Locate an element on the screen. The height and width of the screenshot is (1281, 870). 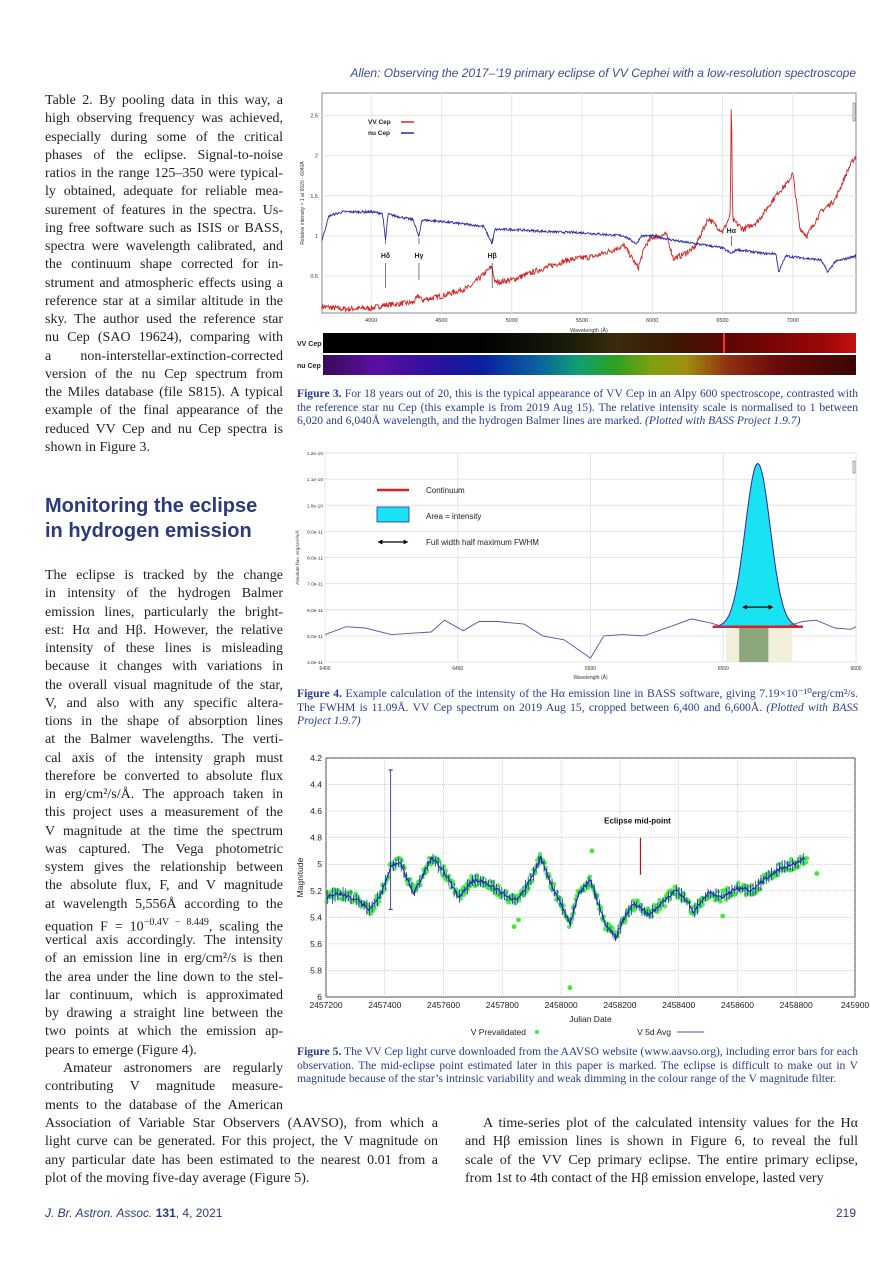
legend-label: nu Cep is located at coordinates (379, 133).